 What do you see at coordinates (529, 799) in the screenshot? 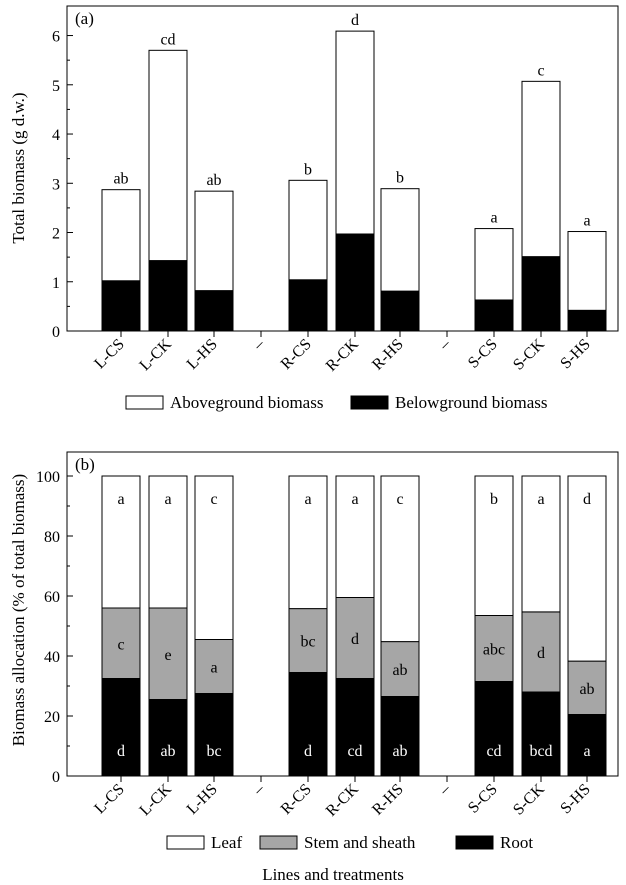
I see `x-tick-label: S-CK` at bounding box center [529, 799].